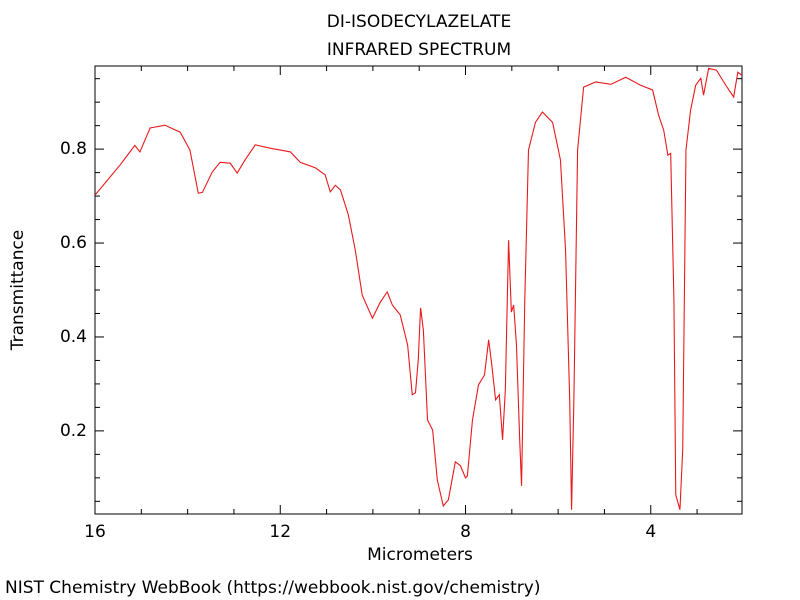 The height and width of the screenshot is (600, 800). What do you see at coordinates (420, 555) in the screenshot?
I see `x-axis-label: Micrometers` at bounding box center [420, 555].